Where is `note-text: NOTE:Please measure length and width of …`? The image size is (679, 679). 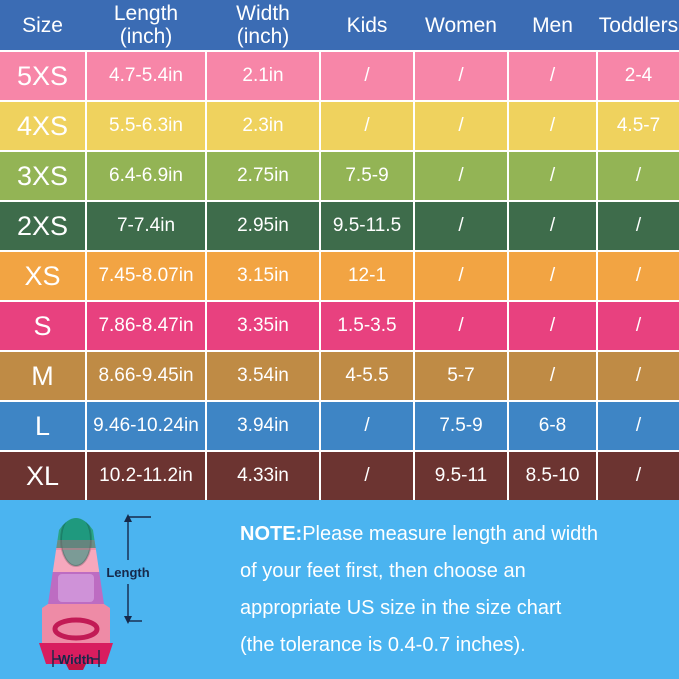 note-text: NOTE:Please measure length and width of … is located at coordinates (450, 590).